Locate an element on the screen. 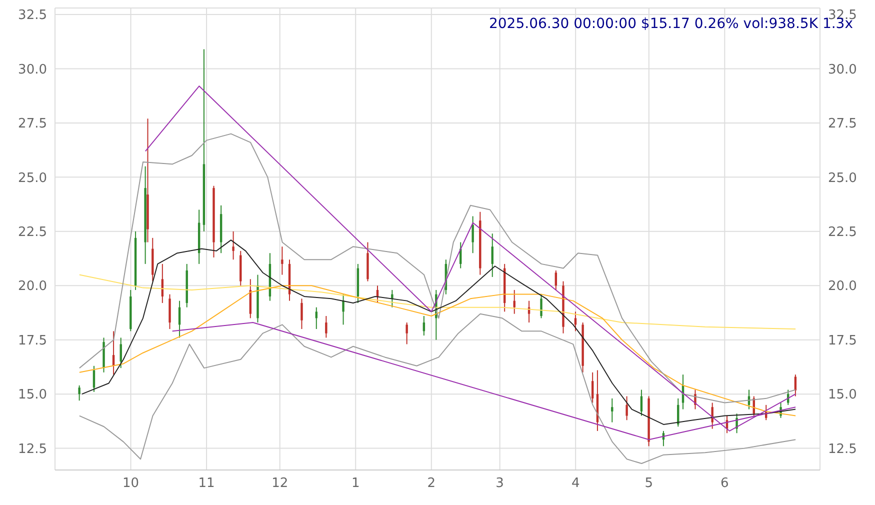 The height and width of the screenshot is (505, 875). x-tick-label: 6 is located at coordinates (724, 484).